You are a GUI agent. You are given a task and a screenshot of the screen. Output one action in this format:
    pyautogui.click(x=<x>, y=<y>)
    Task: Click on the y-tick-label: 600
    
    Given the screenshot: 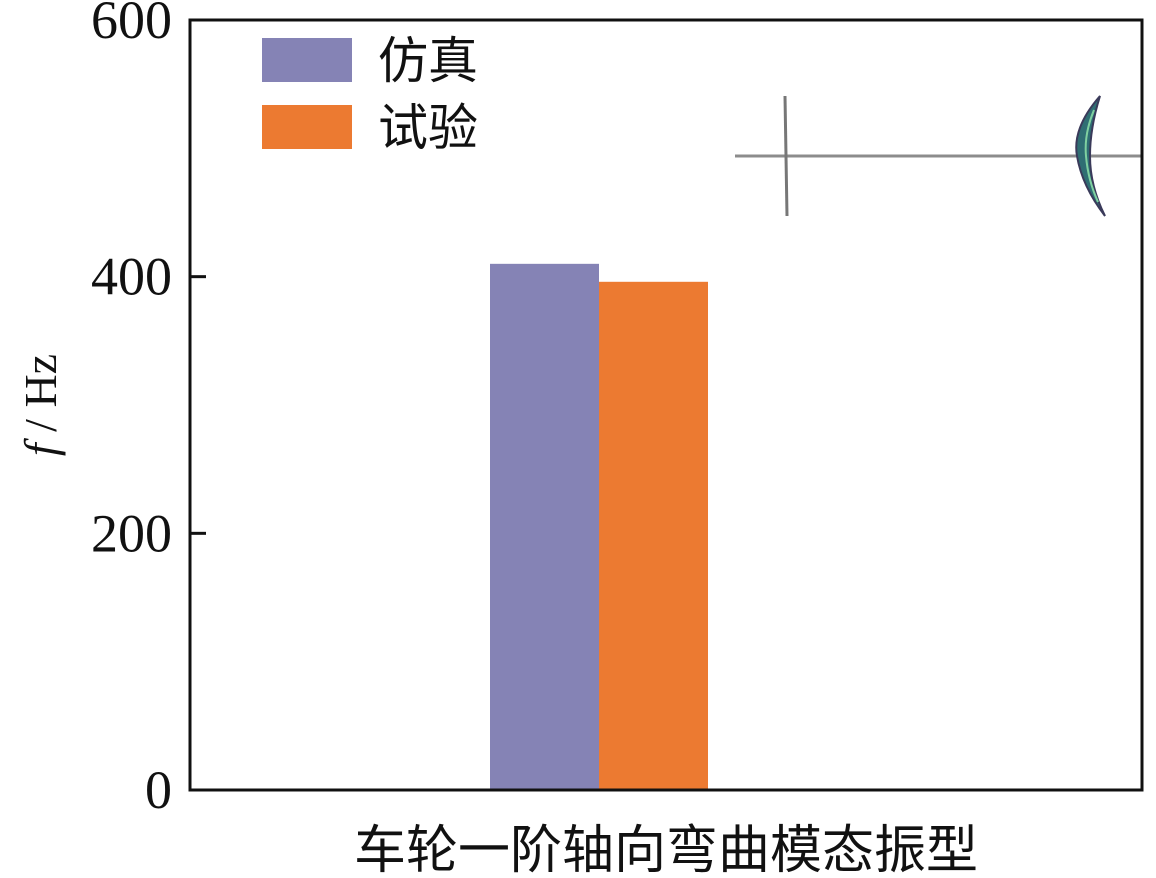 What is the action you would take?
    pyautogui.click(x=131, y=25)
    